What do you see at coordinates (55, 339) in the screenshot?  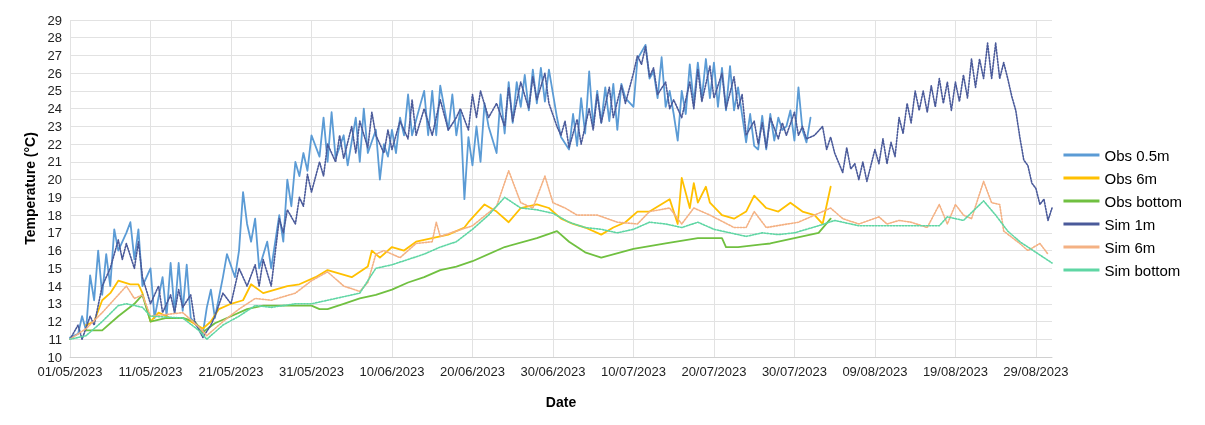 I see `y-tick-label: 11` at bounding box center [55, 339].